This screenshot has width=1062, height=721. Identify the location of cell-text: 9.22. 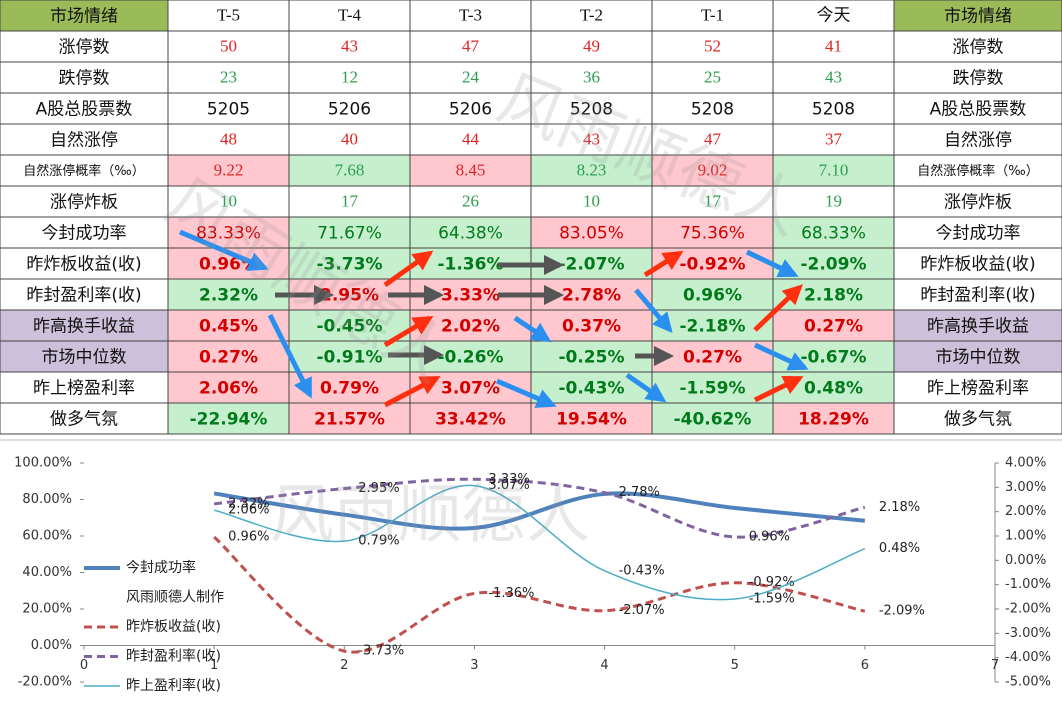
(229, 169).